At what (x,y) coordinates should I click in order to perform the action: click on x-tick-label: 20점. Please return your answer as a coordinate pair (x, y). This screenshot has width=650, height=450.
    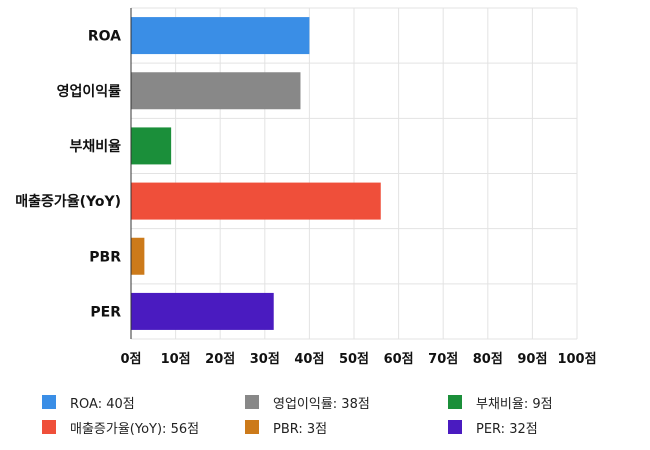
    Looking at the image, I should click on (220, 359).